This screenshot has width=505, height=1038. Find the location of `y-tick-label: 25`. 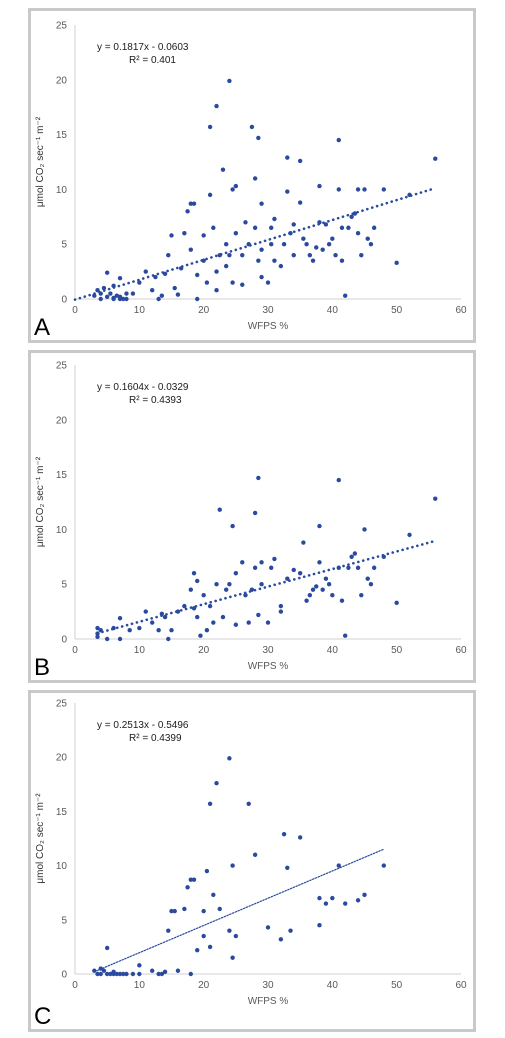

y-tick-label: 25 is located at coordinates (62, 366).